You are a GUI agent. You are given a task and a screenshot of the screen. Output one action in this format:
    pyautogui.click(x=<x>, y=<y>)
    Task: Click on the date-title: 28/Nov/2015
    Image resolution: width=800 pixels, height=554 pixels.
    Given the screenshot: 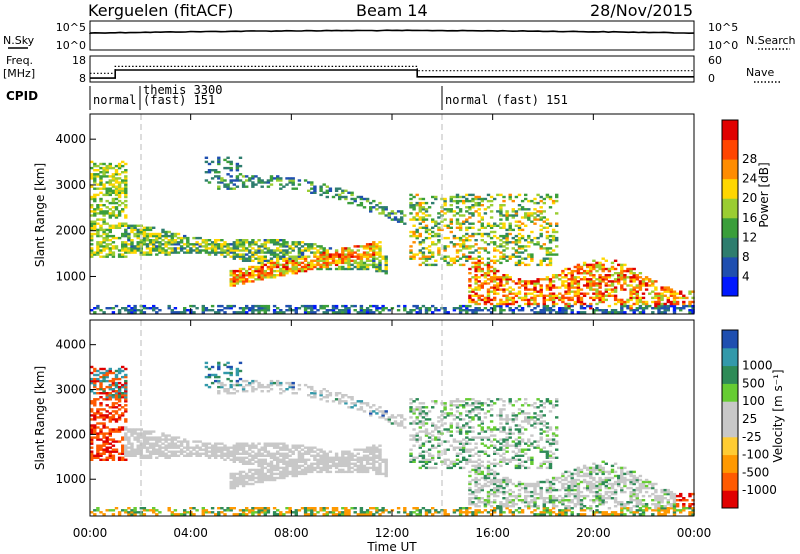 What is the action you would take?
    pyautogui.click(x=641, y=10)
    